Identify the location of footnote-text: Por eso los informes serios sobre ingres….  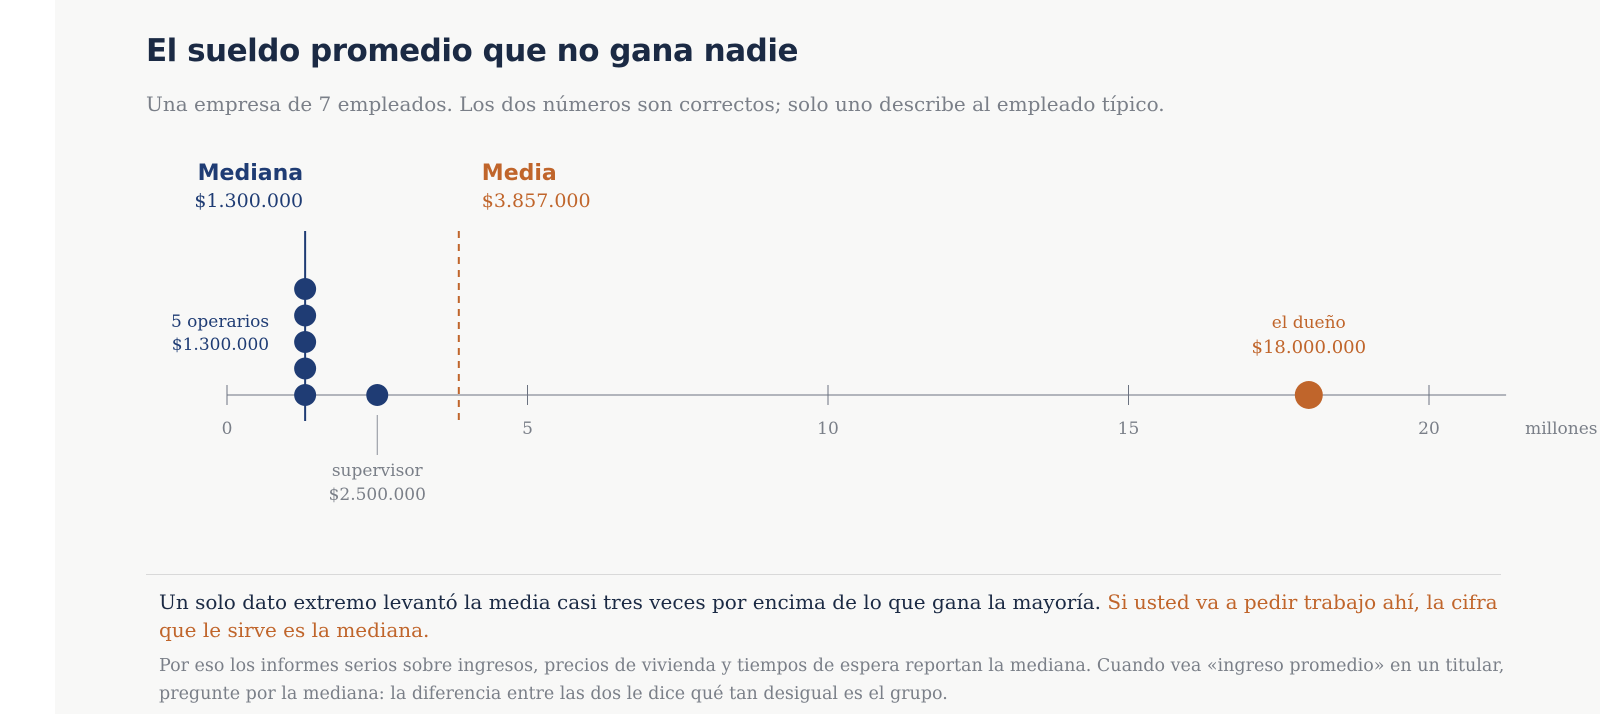
(832, 680).